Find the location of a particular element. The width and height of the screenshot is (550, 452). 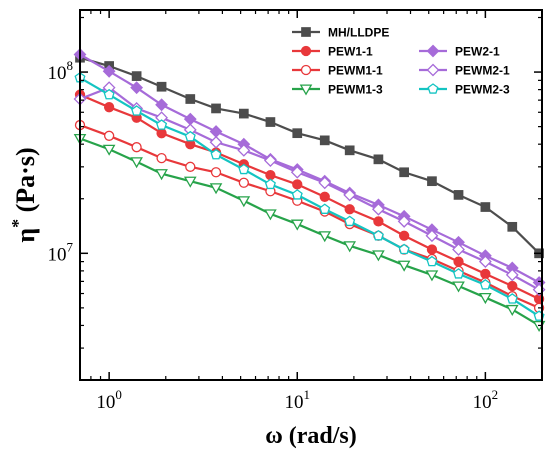

y-tick-exp: 8 is located at coordinates (70, 65).